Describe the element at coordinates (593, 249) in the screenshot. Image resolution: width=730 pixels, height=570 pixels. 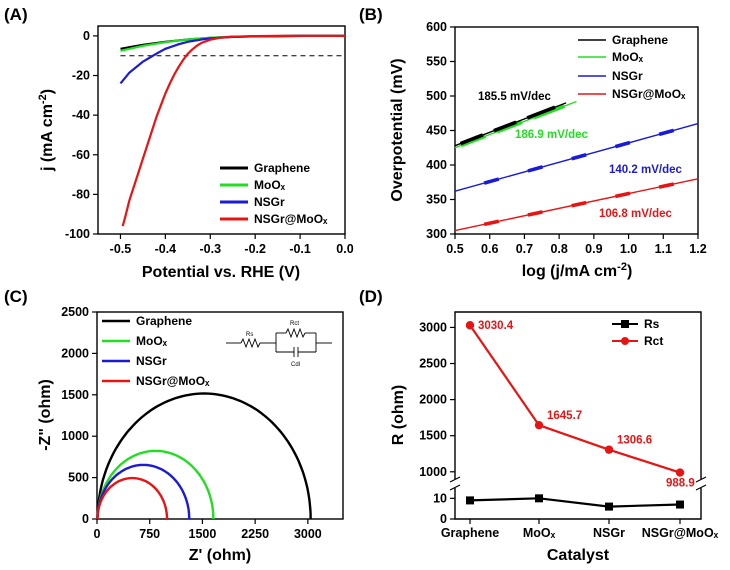
I see `x-tick-label: 0.9` at that location.